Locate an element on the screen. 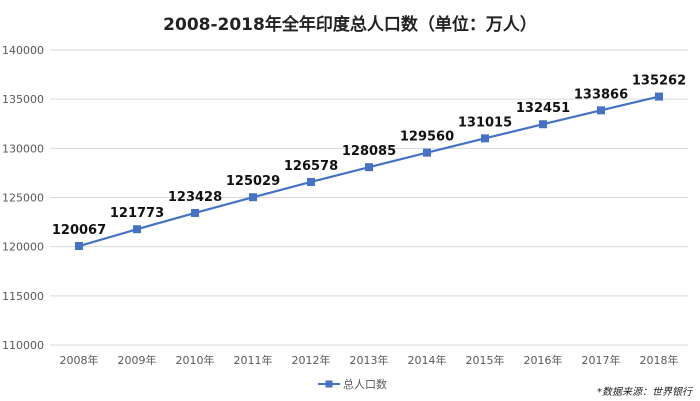 The width and height of the screenshot is (700, 401). x-tick-label: 2009年 is located at coordinates (137, 360).